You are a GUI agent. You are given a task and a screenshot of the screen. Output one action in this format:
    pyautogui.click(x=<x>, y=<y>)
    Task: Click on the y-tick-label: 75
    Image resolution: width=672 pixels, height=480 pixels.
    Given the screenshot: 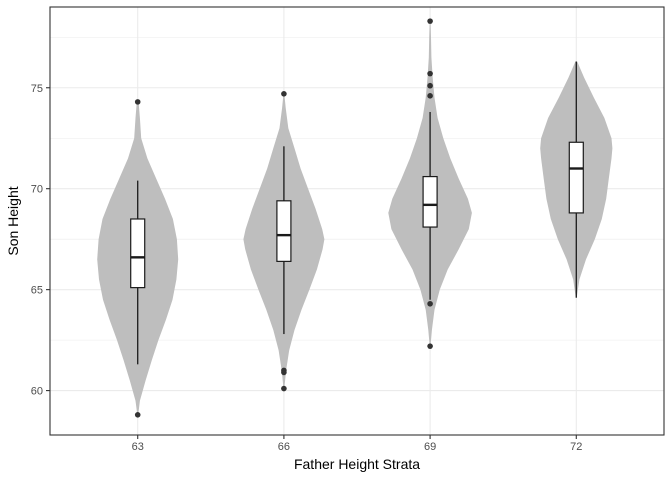 What is the action you would take?
    pyautogui.click(x=37, y=89)
    